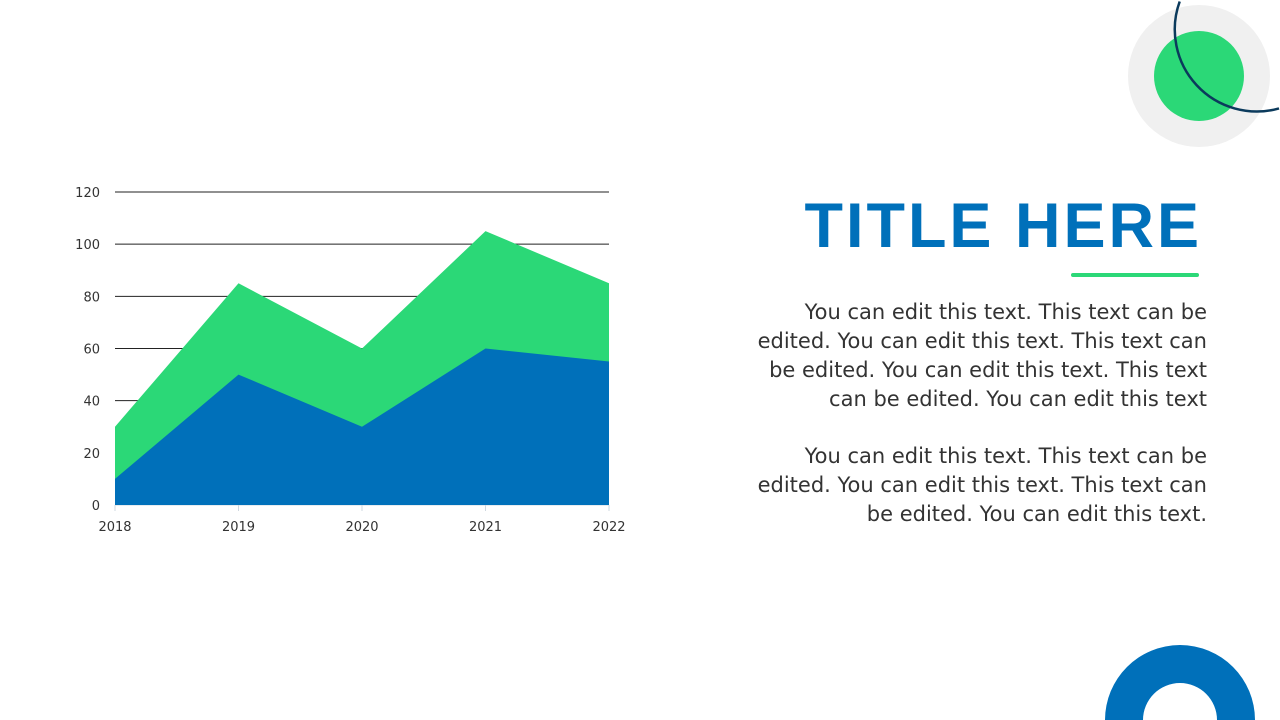 This screenshot has width=1280, height=720. Describe the element at coordinates (608, 527) in the screenshot. I see `x-tick-label: 2022` at that location.